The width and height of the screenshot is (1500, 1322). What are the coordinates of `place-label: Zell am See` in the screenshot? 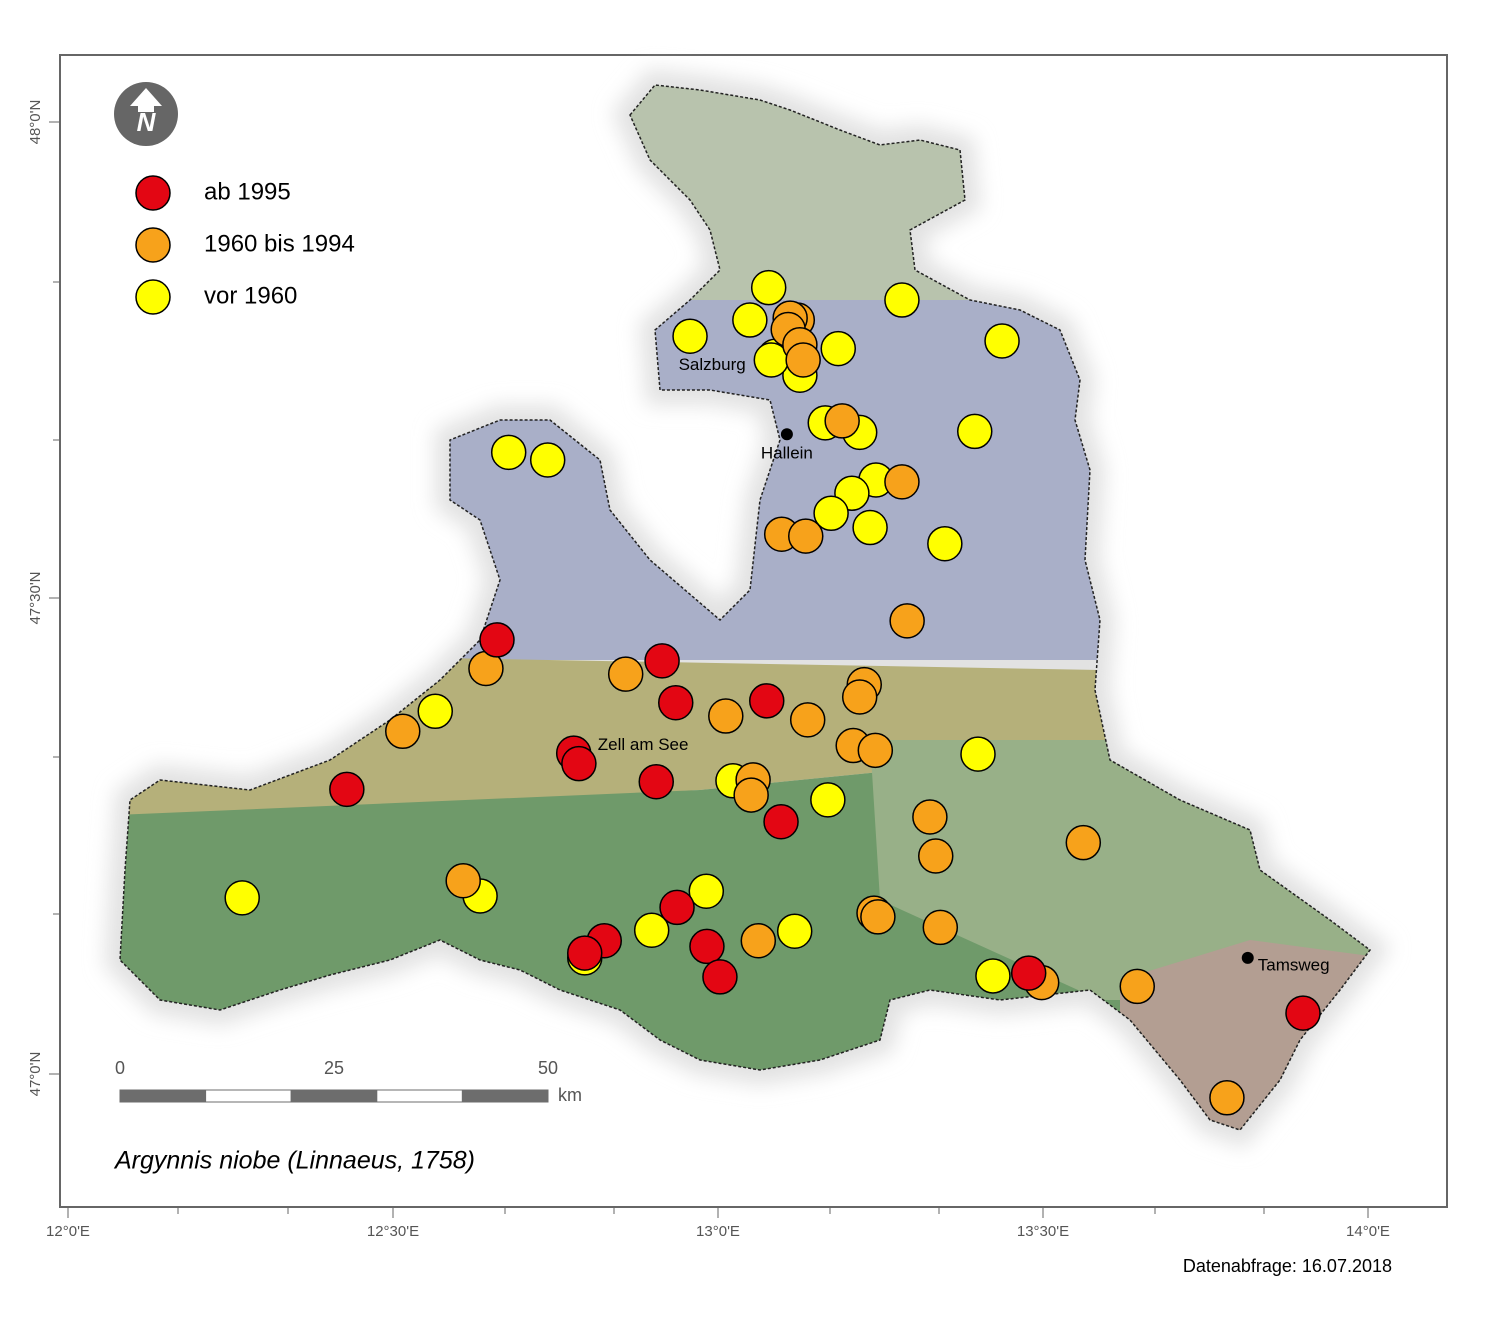 It's located at (643, 744).